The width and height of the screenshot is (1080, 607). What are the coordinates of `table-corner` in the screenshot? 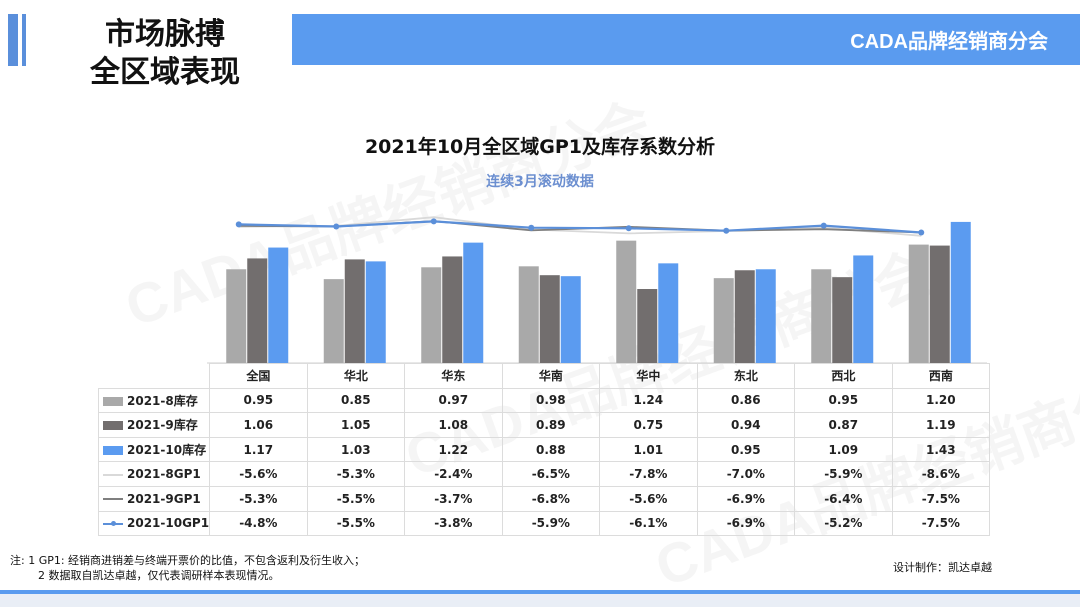 It's located at (154, 376).